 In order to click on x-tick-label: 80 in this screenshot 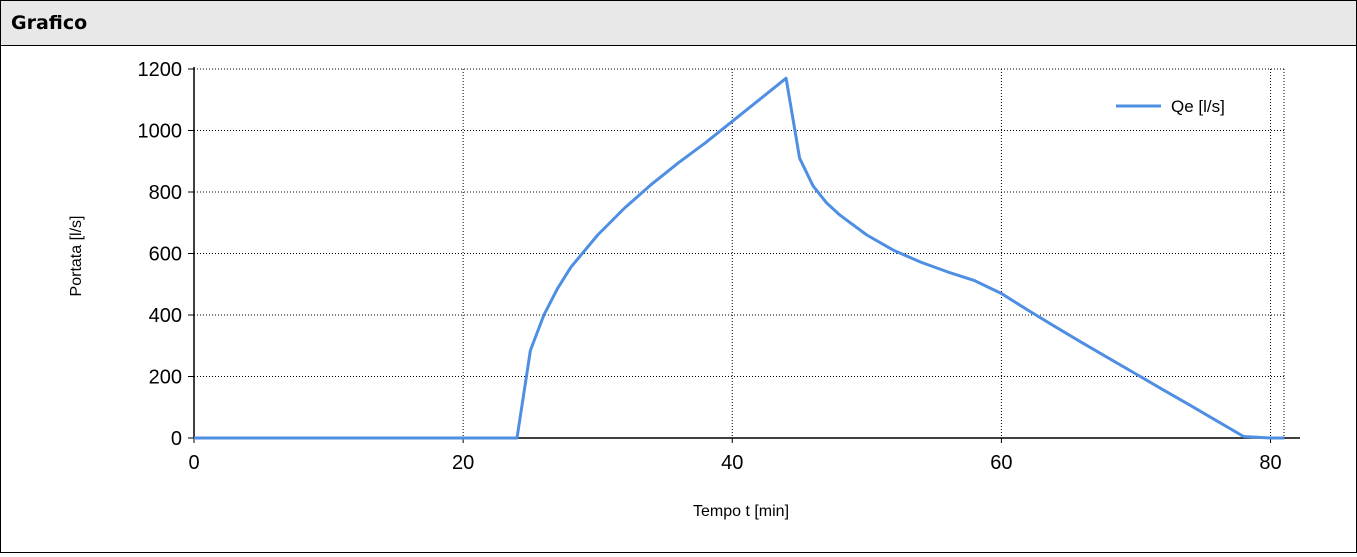, I will do `click(1270, 463)`.